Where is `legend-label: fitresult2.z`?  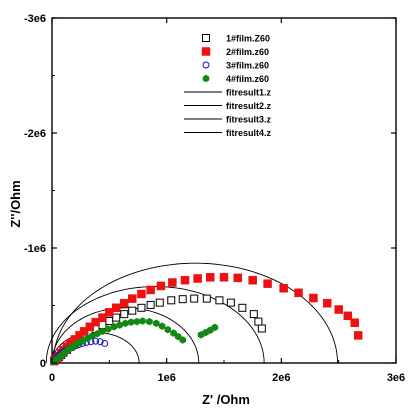 legend-label: fitresult2.z is located at coordinates (249, 106).